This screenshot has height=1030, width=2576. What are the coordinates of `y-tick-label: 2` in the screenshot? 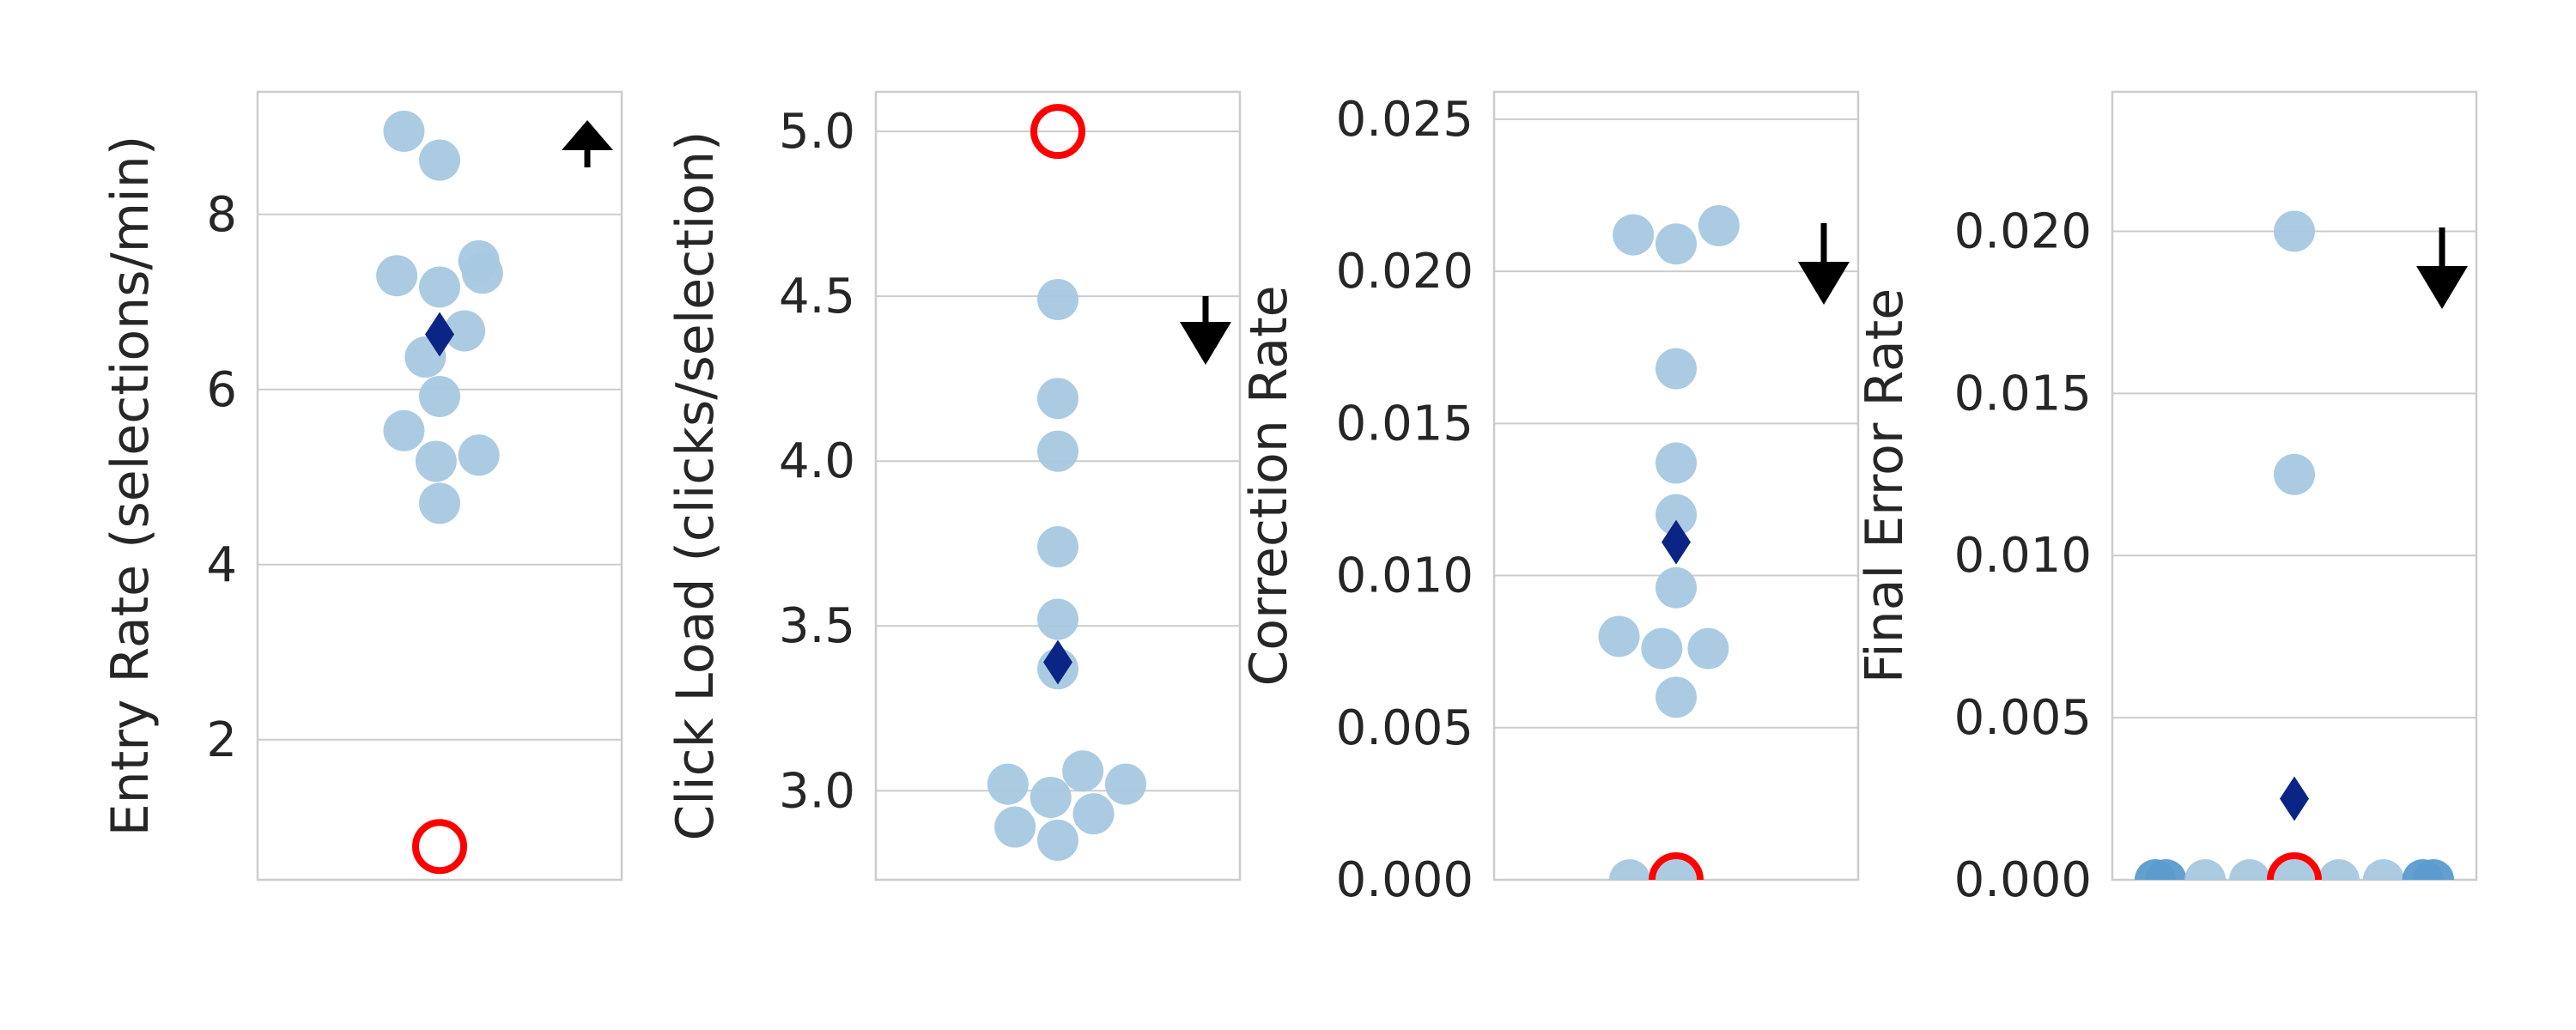 It's located at (221, 740).